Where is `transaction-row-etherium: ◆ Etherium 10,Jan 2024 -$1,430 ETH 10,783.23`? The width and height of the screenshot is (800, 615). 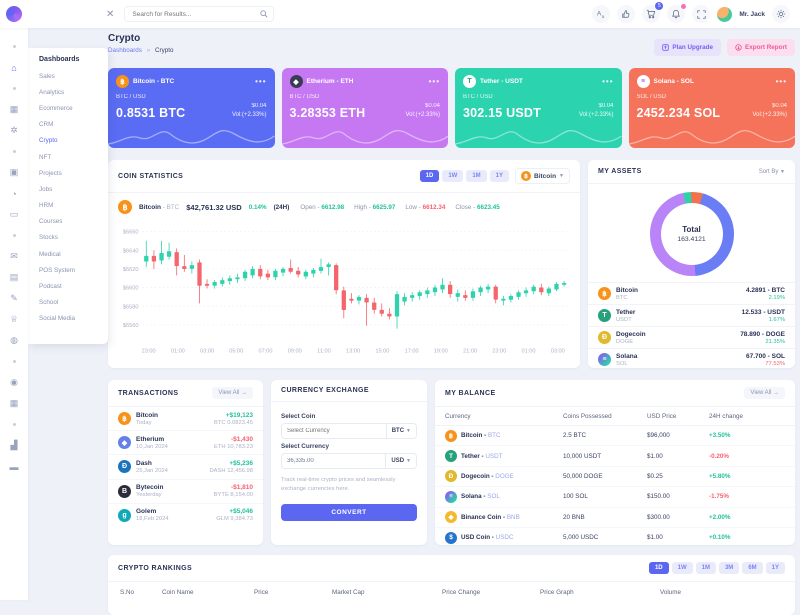 transaction-row-etherium: ◆ Etherium 10,Jan 2024 -$1,430 ETH 10,783.23 is located at coordinates (185, 442).